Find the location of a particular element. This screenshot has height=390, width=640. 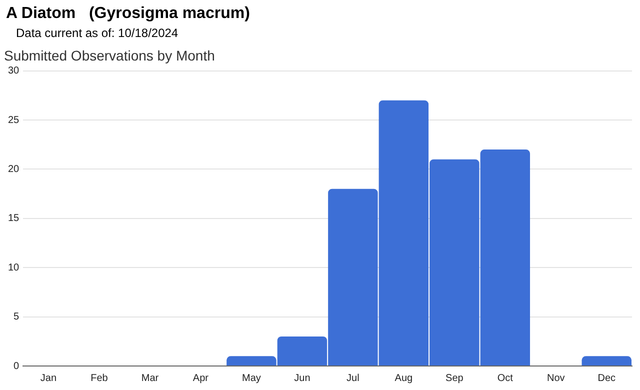

y-tick-label: 10 is located at coordinates (14, 268).